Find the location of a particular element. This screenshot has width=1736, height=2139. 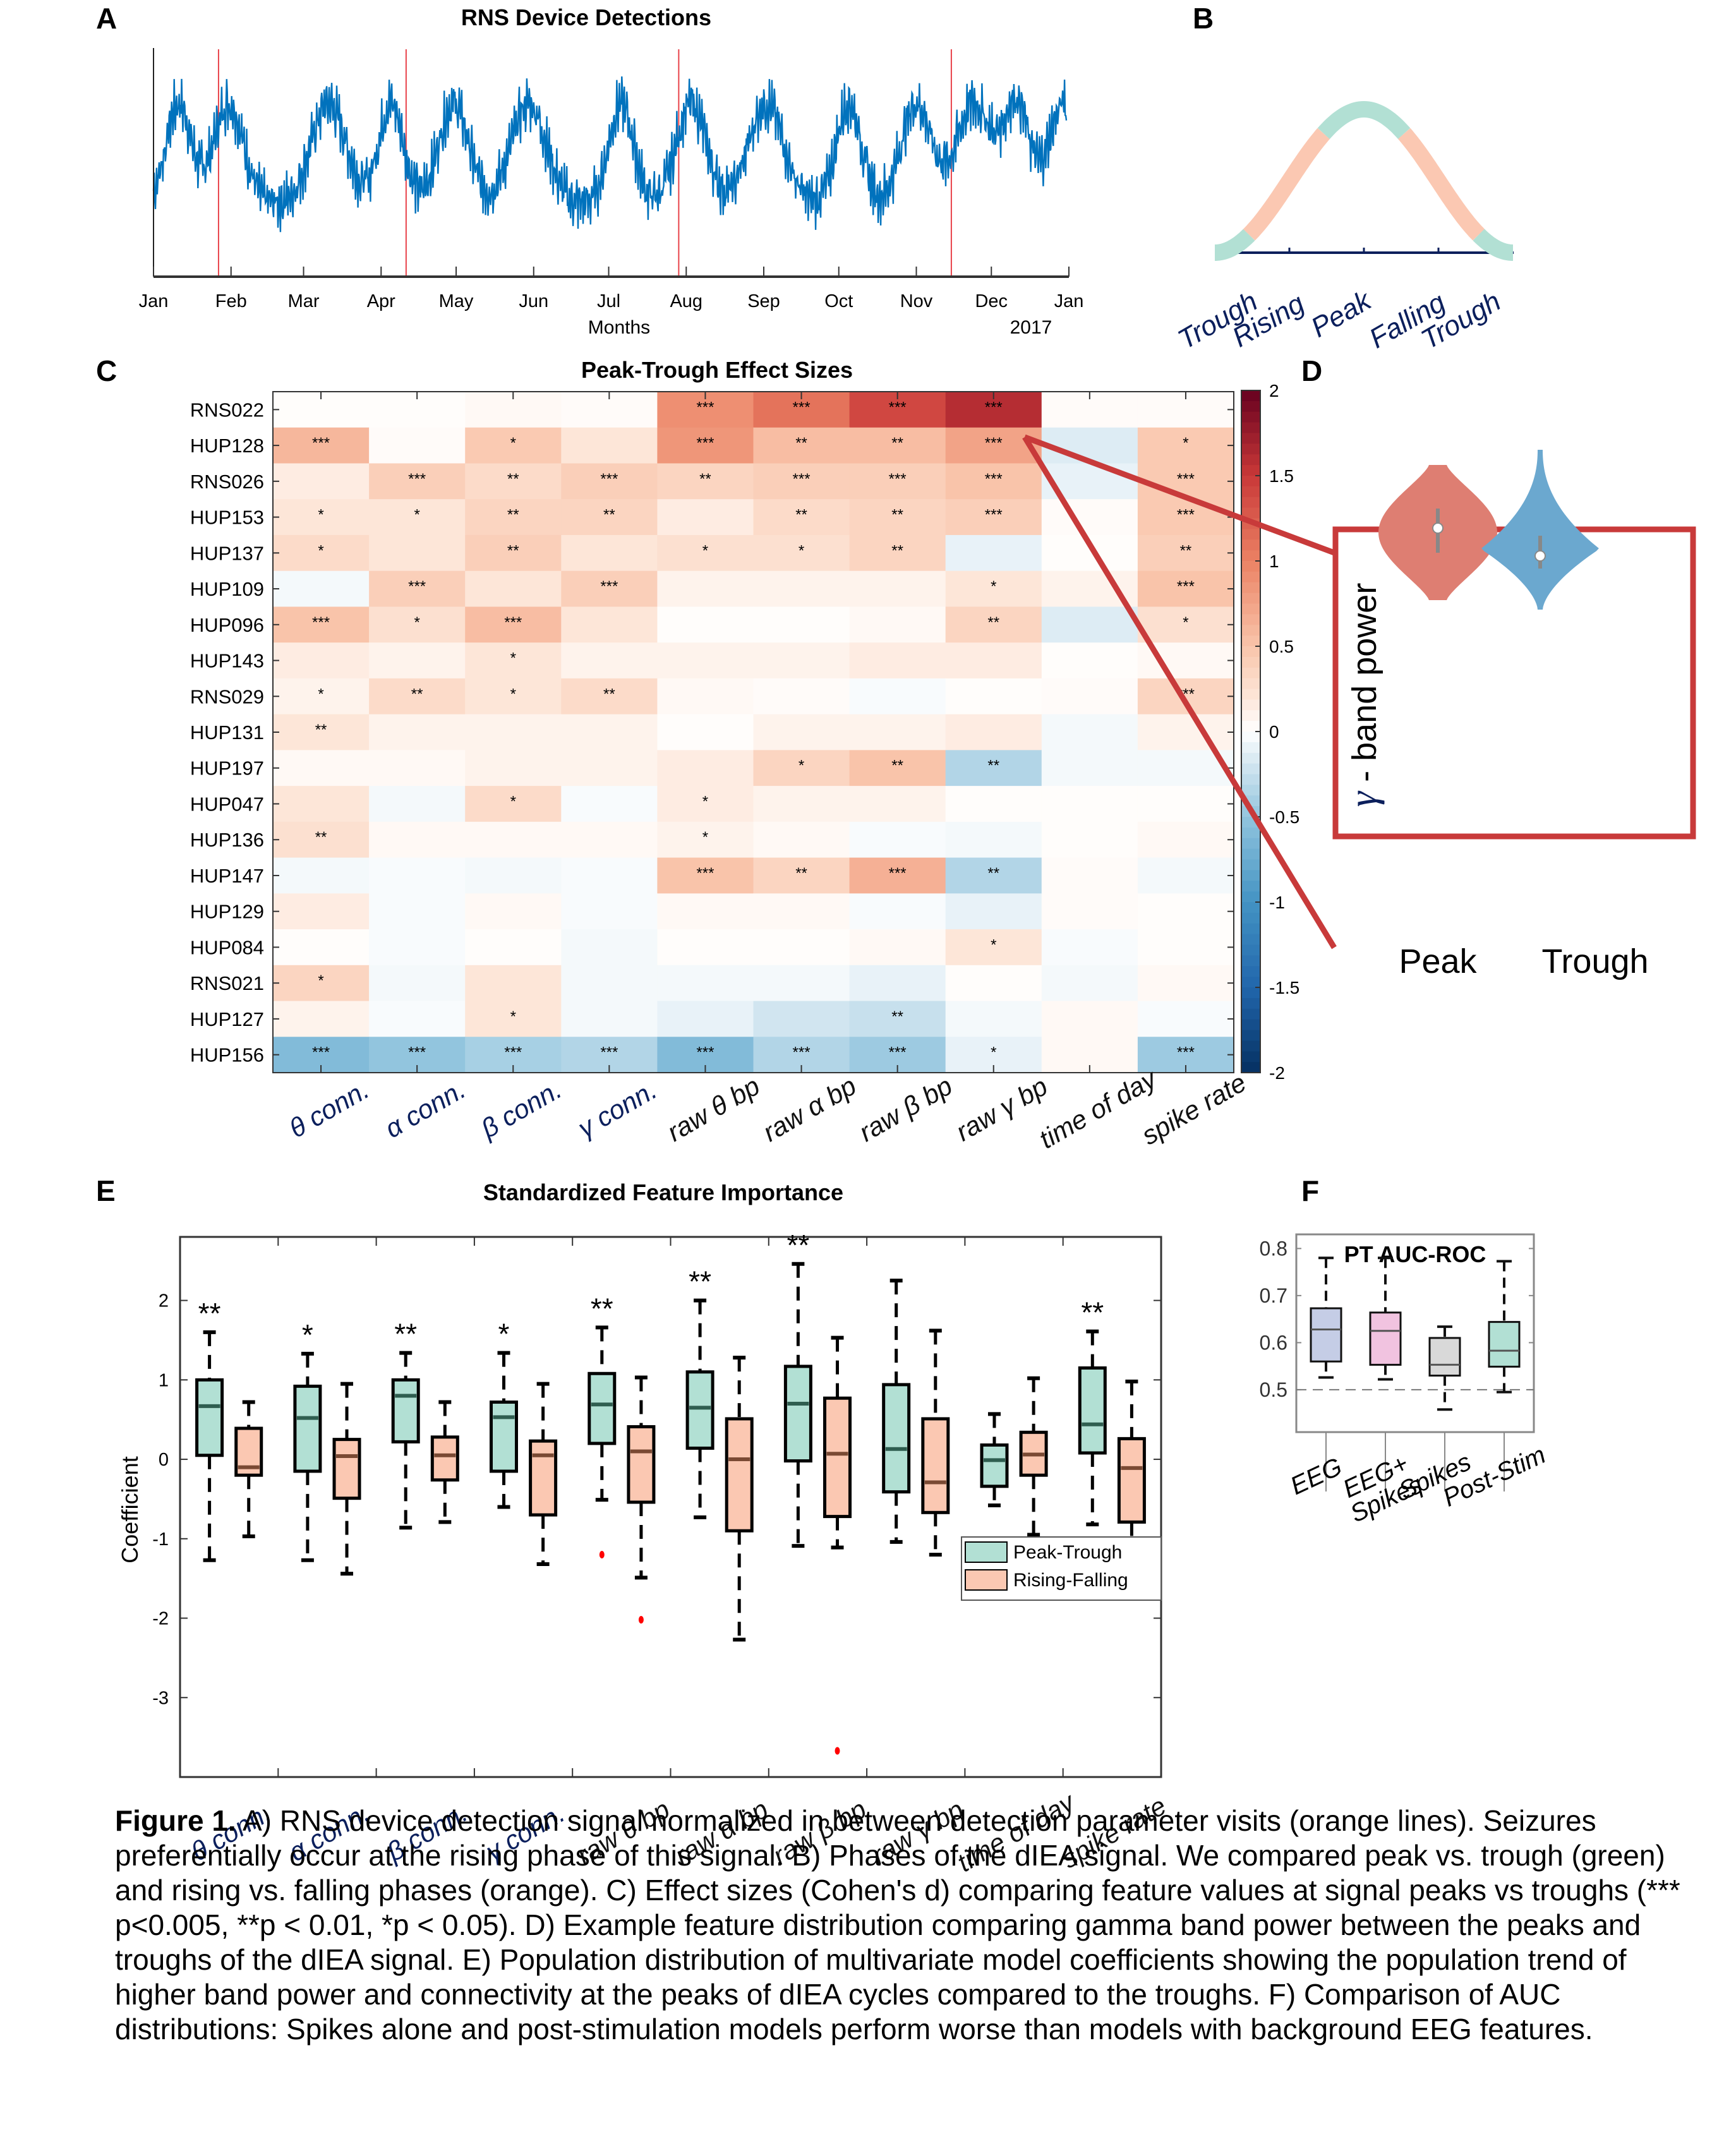

violin-label-trough: Trough is located at coordinates (1594, 961).